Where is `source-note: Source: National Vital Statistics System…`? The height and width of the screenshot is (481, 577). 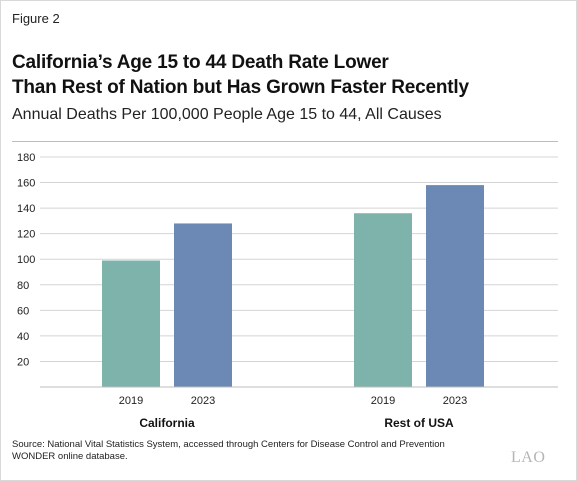 source-note: Source: National Vital Statistics System… is located at coordinates (262, 451).